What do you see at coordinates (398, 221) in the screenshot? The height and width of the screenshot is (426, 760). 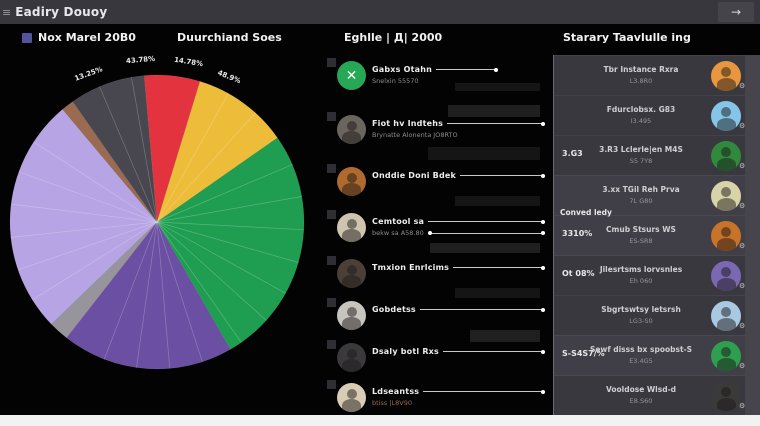 I see `item-name: Cemtool sa` at bounding box center [398, 221].